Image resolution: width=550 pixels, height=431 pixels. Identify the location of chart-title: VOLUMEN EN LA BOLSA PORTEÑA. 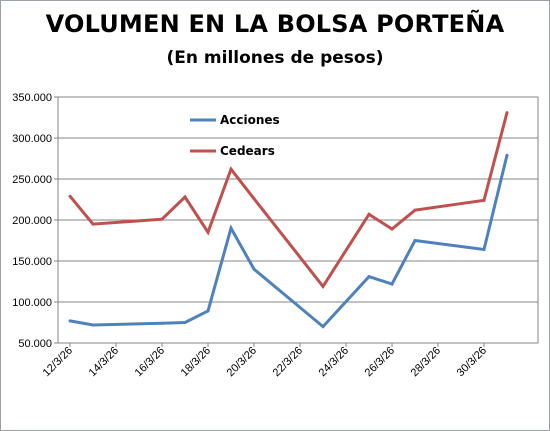
(275, 24).